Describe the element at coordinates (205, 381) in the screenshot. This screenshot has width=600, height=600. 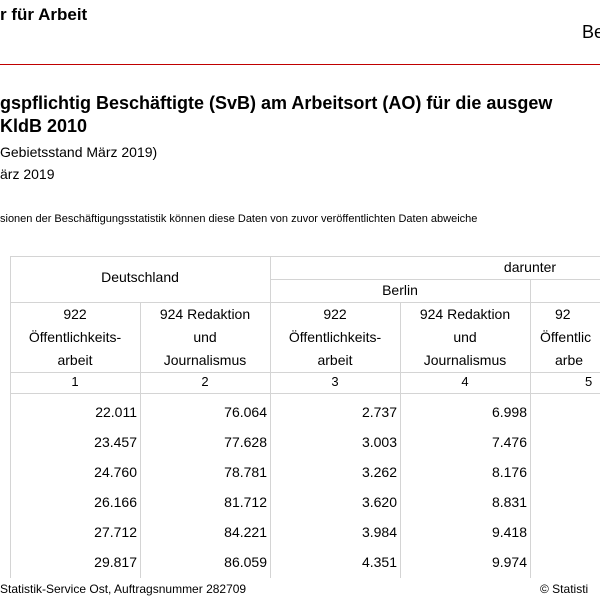
I see `column-number: 2` at that location.